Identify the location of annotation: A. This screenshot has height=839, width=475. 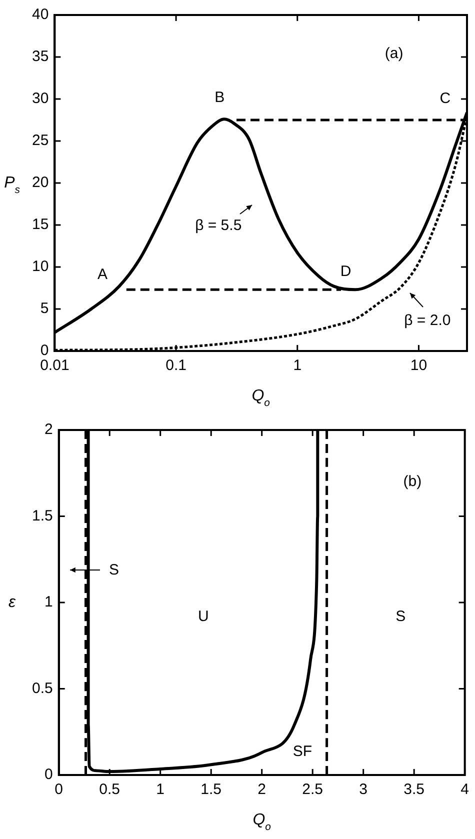
(103, 275).